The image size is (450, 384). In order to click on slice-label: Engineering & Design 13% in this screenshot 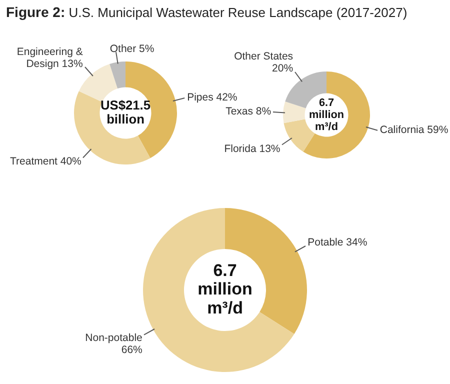, I will do `click(49, 58)`.